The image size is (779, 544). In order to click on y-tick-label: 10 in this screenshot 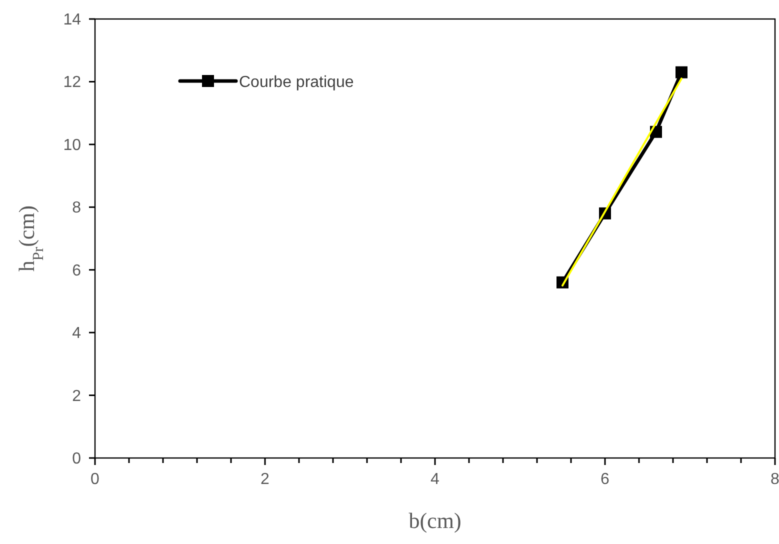, I will do `click(72, 145)`.